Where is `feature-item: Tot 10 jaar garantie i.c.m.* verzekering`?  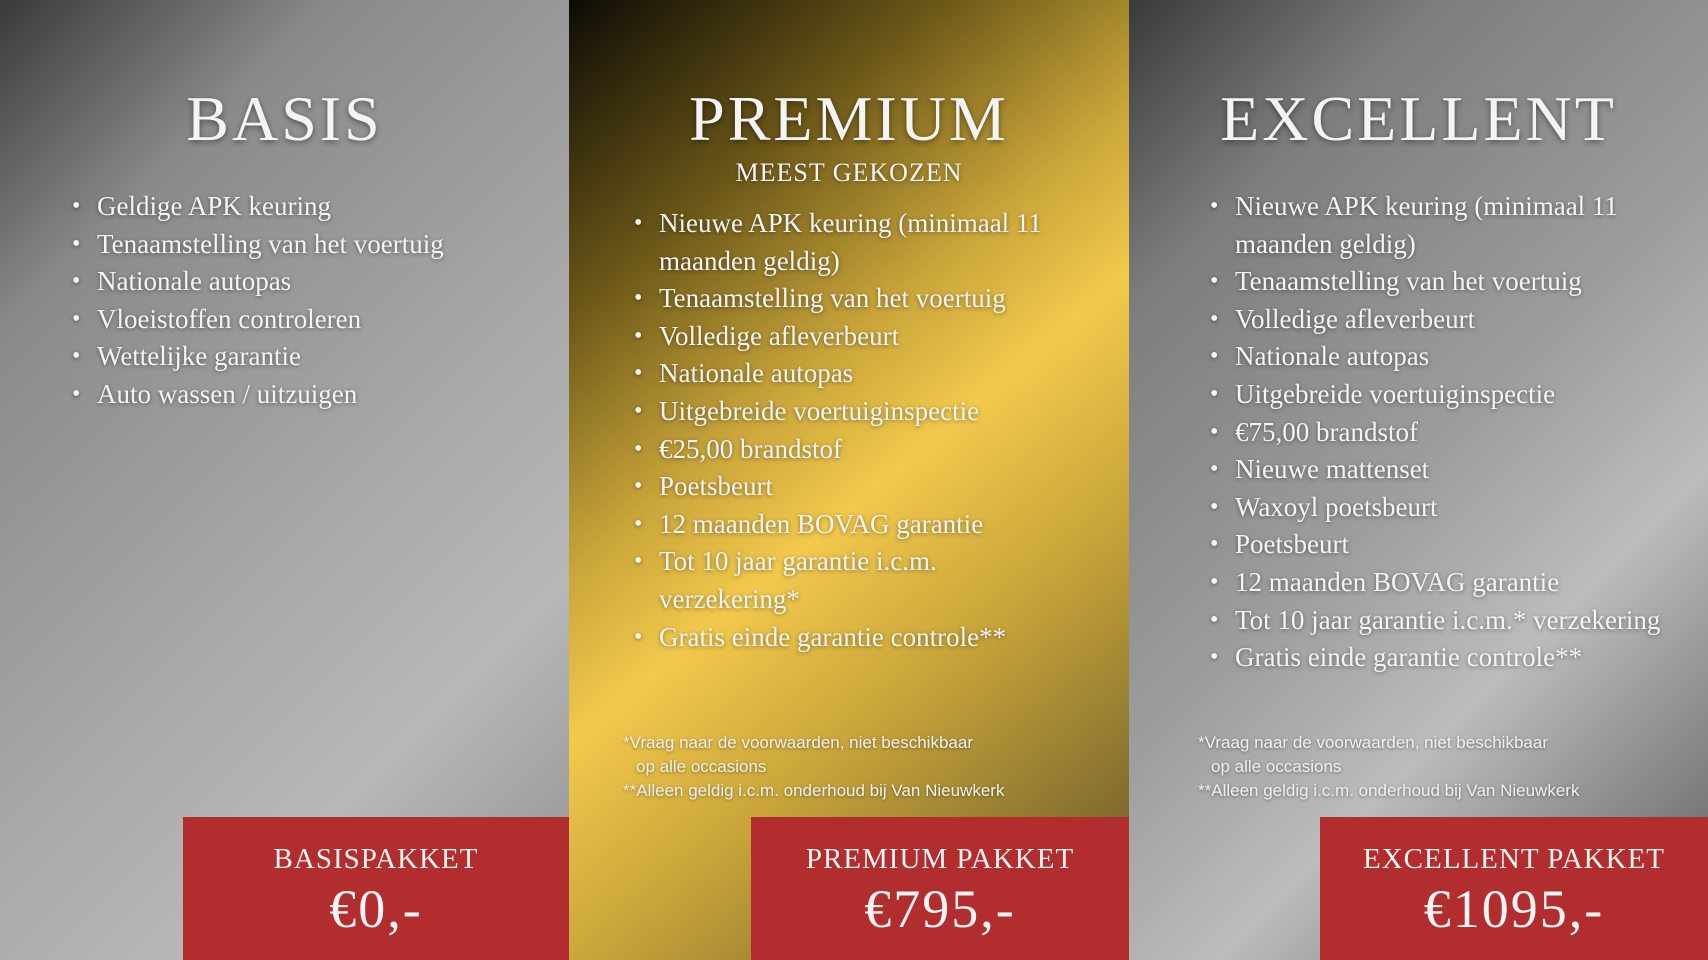 feature-item: Tot 10 jaar garantie i.c.m.* verzekering is located at coordinates (1440, 621).